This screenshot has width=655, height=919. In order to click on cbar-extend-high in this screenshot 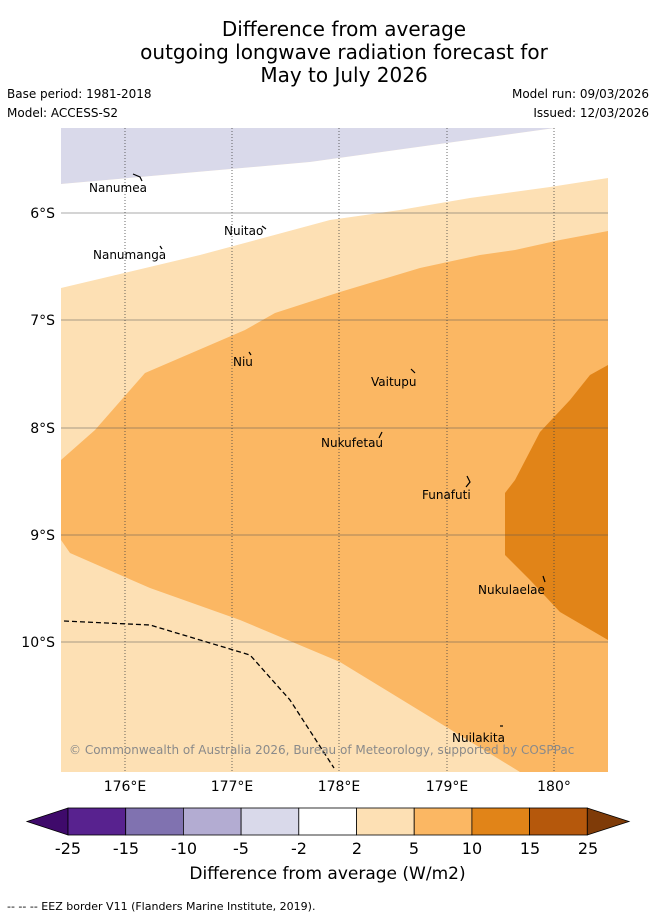, I will do `click(608, 821)`.